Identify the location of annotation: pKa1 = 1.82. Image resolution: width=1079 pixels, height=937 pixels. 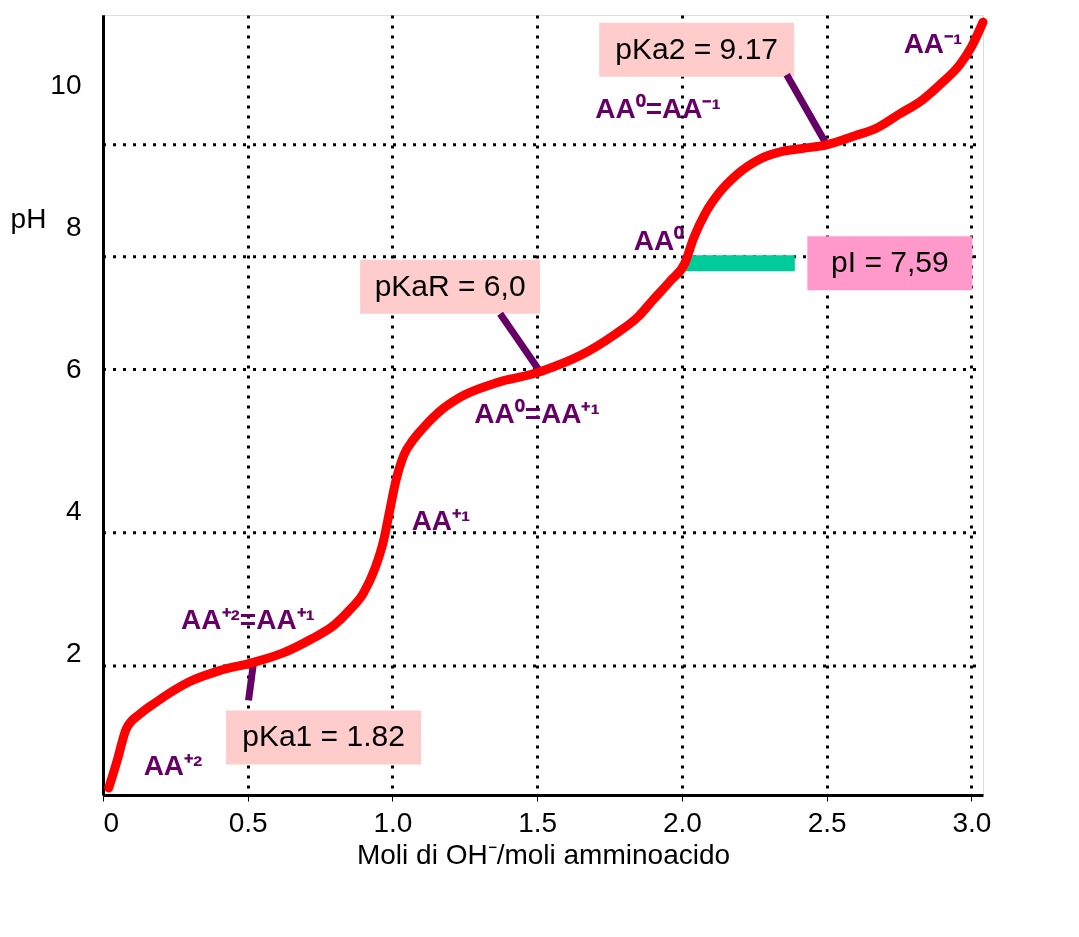
(323, 736).